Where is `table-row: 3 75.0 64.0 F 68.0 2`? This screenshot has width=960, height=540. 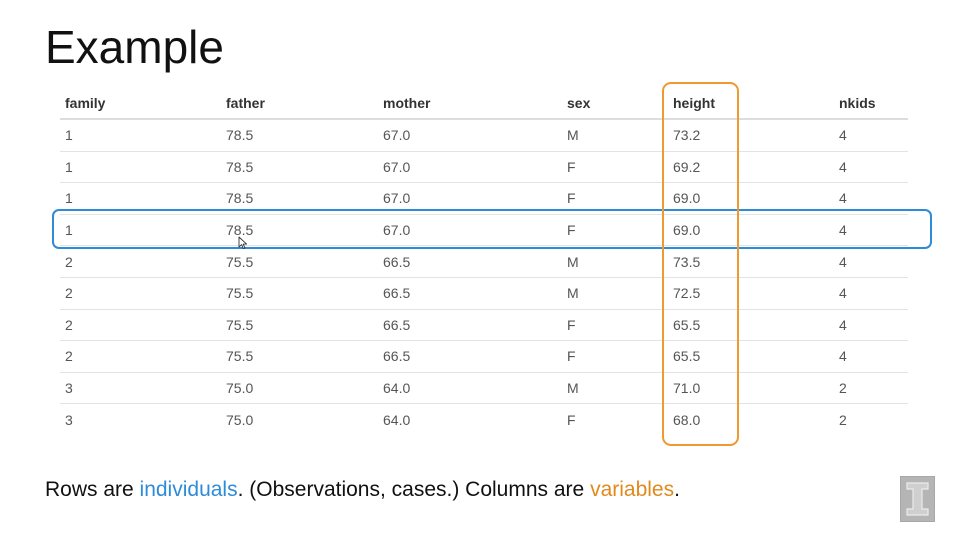 table-row: 3 75.0 64.0 F 68.0 2 is located at coordinates (484, 419).